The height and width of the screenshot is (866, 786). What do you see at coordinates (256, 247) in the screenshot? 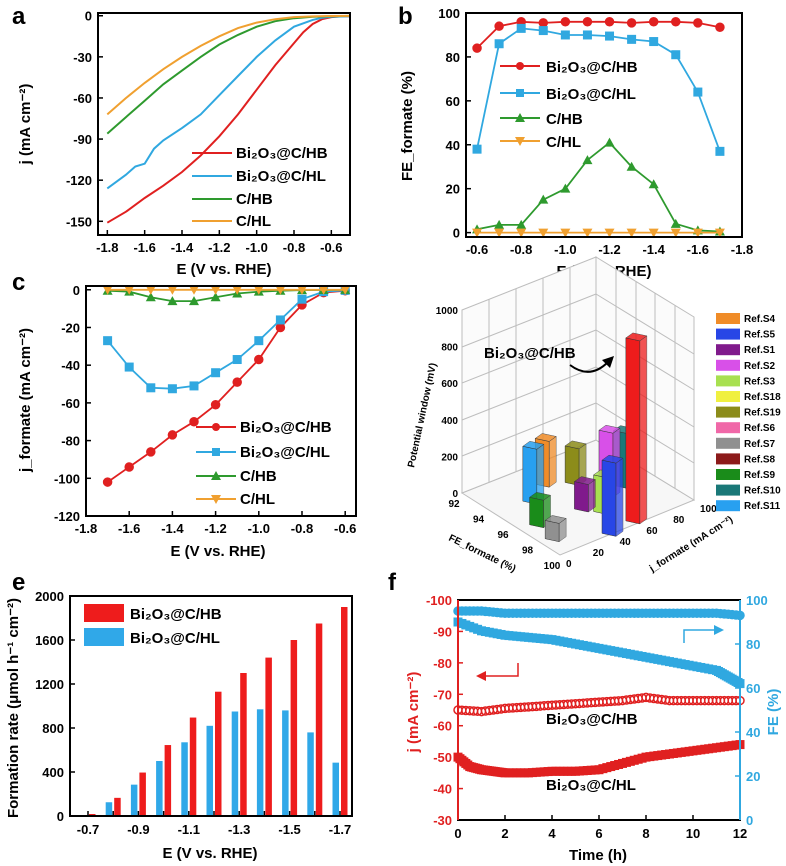
I see `x-tick-label: -1.0` at bounding box center [256, 247].